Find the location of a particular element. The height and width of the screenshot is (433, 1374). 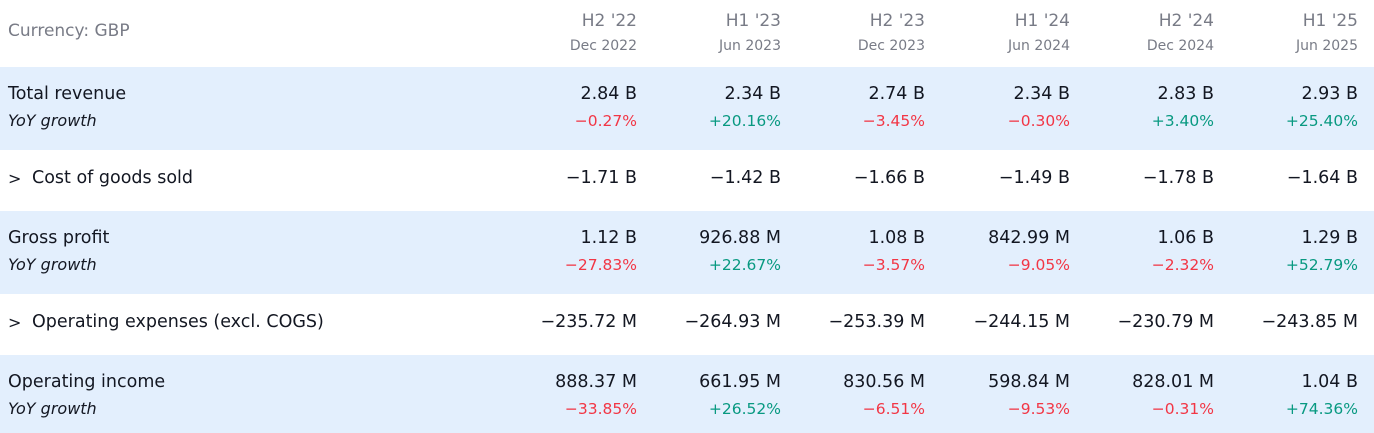

growth-cell: +74.36% is located at coordinates (1321, 409).